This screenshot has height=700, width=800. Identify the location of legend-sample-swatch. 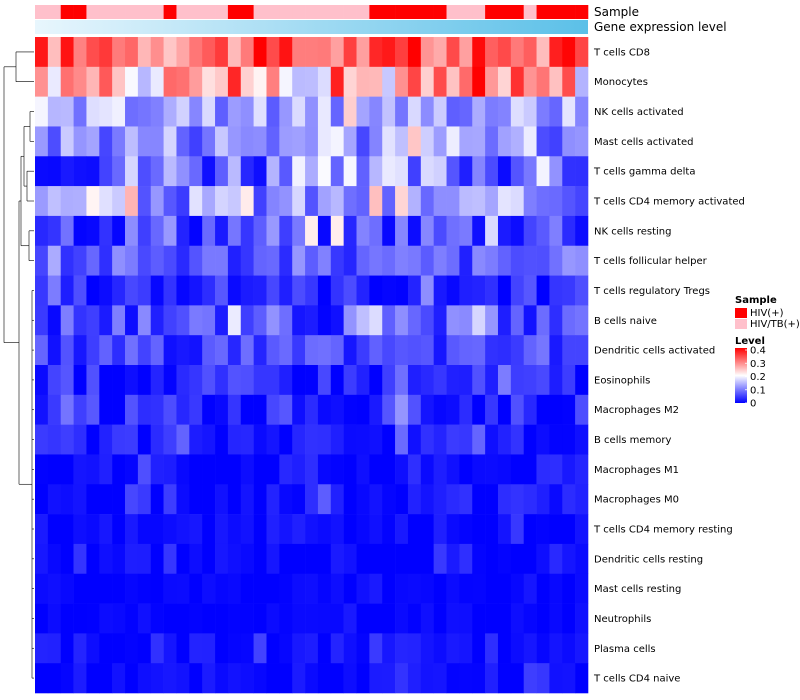
(741, 313).